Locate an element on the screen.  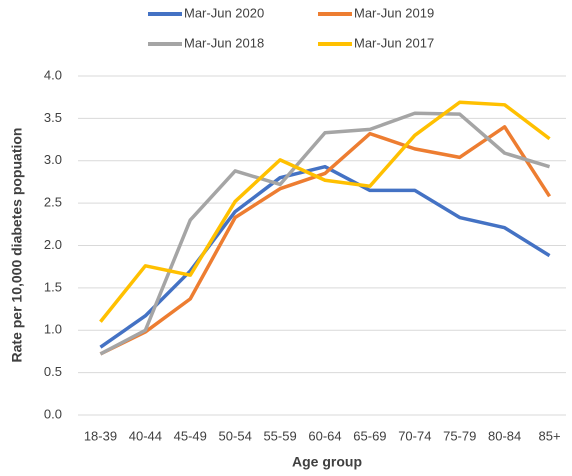
y-tick-label: 1.5 is located at coordinates (53, 286).